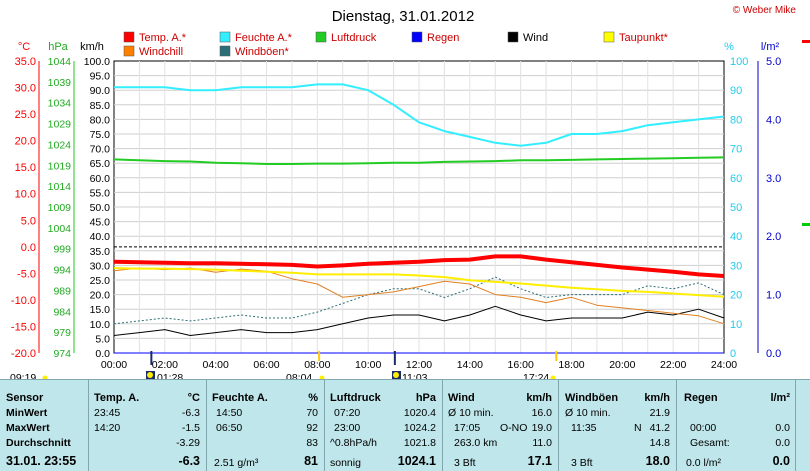 The height and width of the screenshot is (471, 810). Describe the element at coordinates (266, 365) in the screenshot. I see `x-tick-label: 06:00` at that location.